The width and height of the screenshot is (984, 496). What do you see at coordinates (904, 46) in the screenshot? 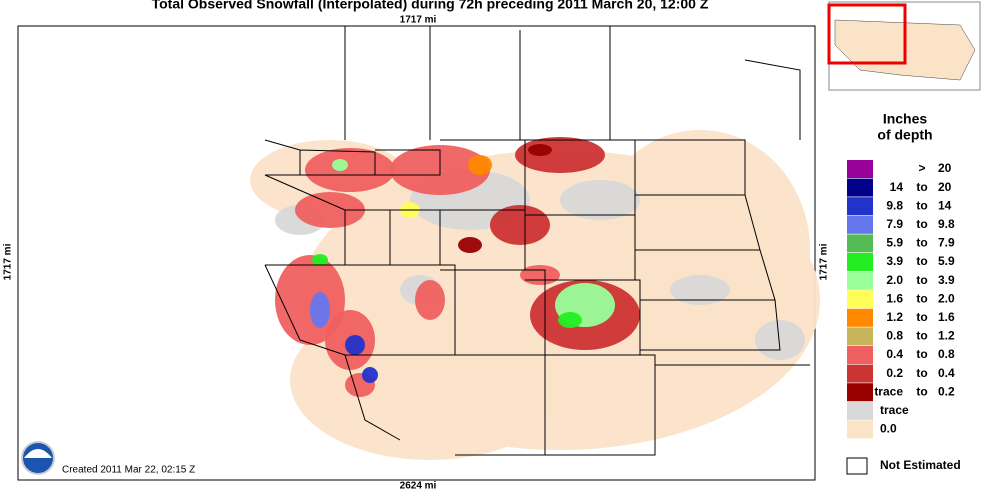
I see `inset-map` at bounding box center [904, 46].